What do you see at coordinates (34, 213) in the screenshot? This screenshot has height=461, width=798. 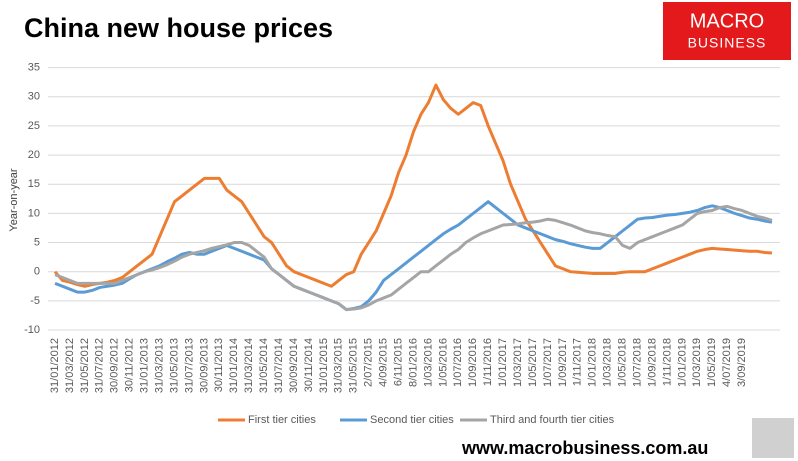 I see `y-tick-label: 10` at bounding box center [34, 213].